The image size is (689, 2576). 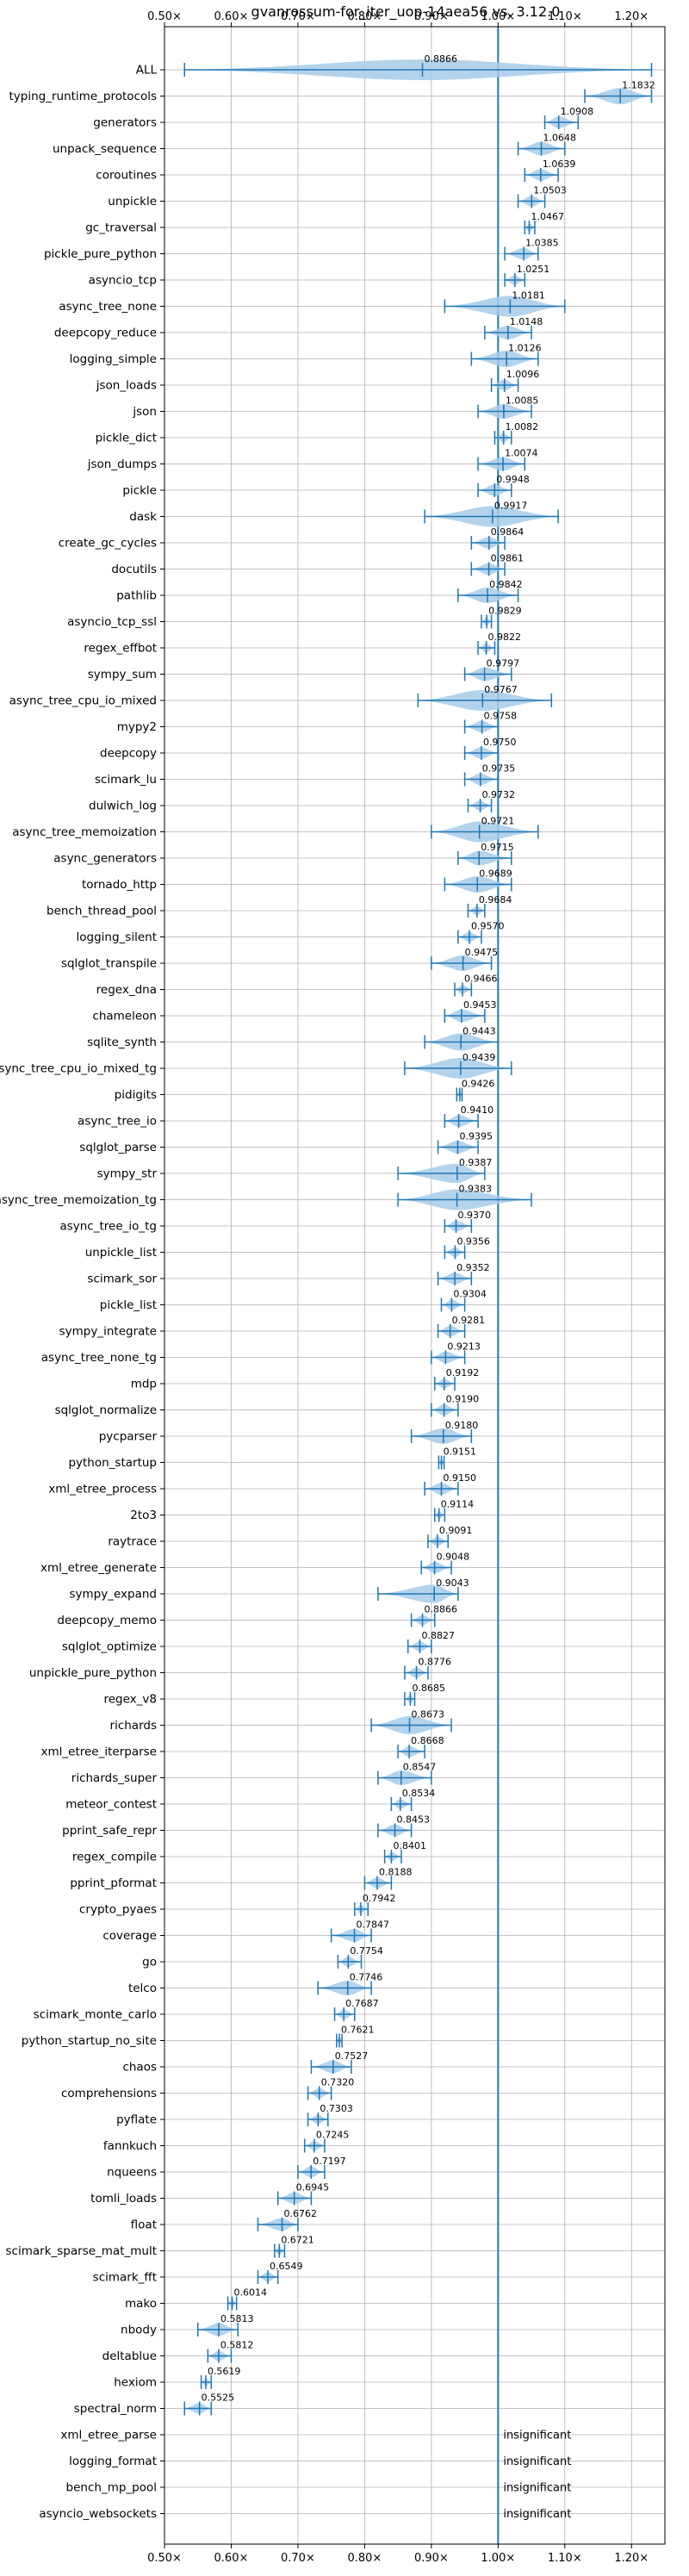 What do you see at coordinates (78, 1069) in the screenshot?
I see `benchmark-label: async_tree_cpu_io_mixed_tg` at bounding box center [78, 1069].